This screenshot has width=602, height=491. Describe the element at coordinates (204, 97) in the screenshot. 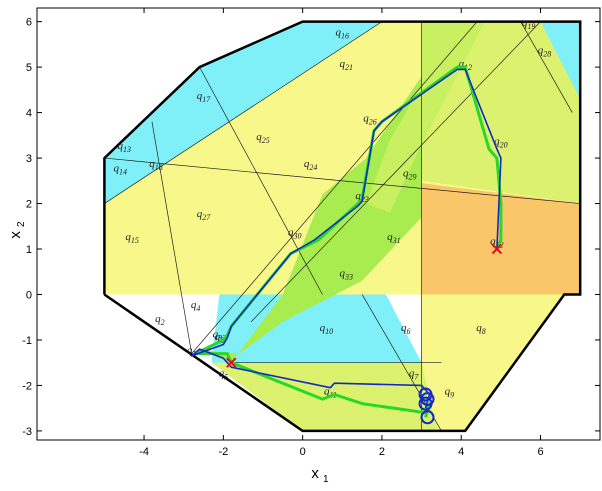

I see `region-label-q17: q17` at that location.